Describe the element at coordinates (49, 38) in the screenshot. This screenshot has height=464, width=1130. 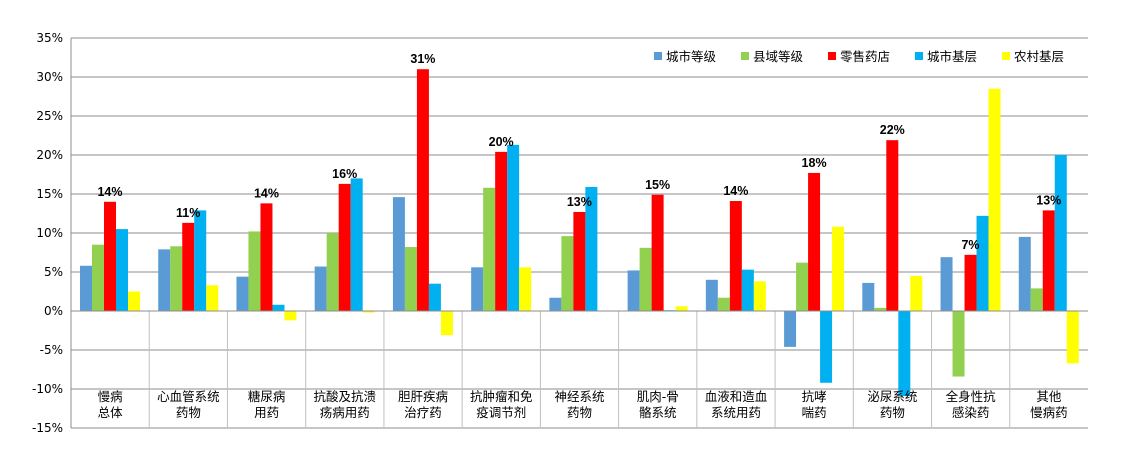
I see `y-tick-label: 35%` at that location.